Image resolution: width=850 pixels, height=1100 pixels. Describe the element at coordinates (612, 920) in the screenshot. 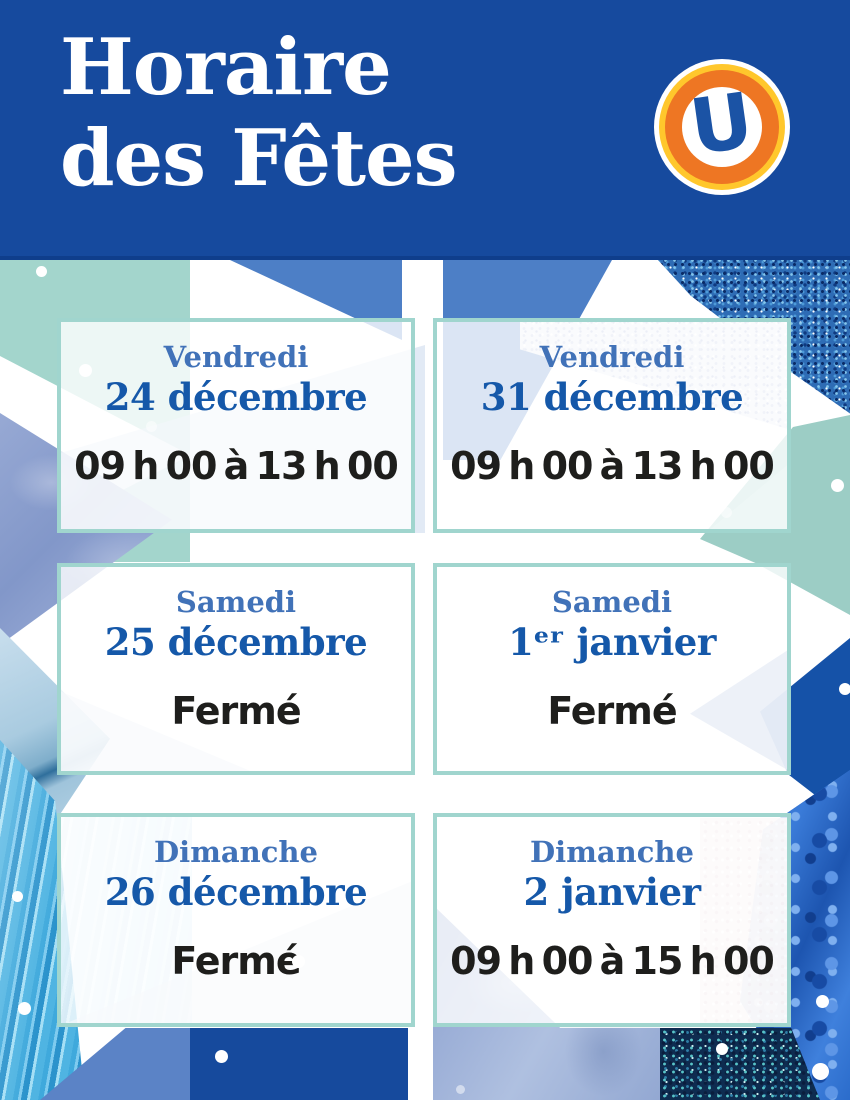

I see `schedule-card-jan2: Dimanche 2 janvier 09 h 00 à 15 h 00` at that location.